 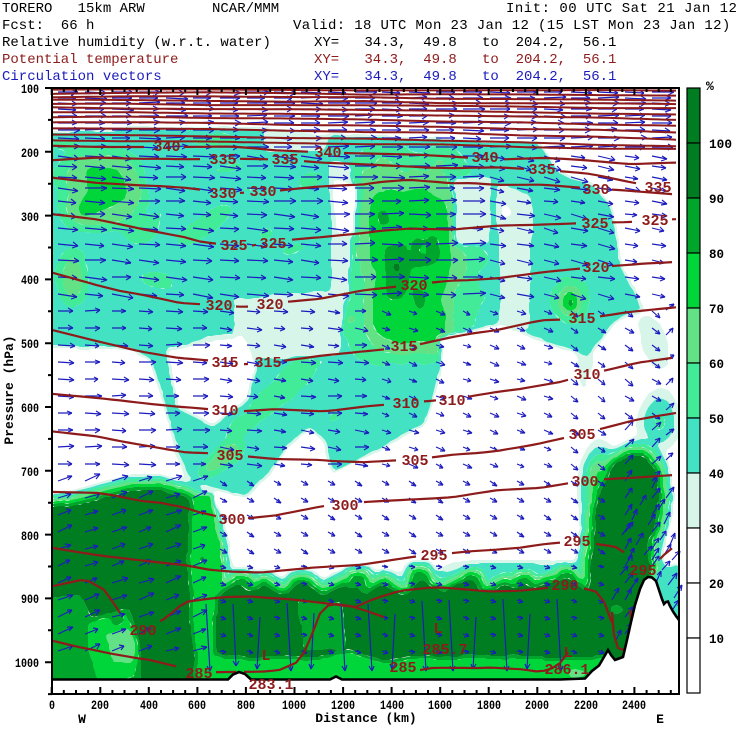 I want to click on svg-text: 285.7, so click(x=444, y=650).